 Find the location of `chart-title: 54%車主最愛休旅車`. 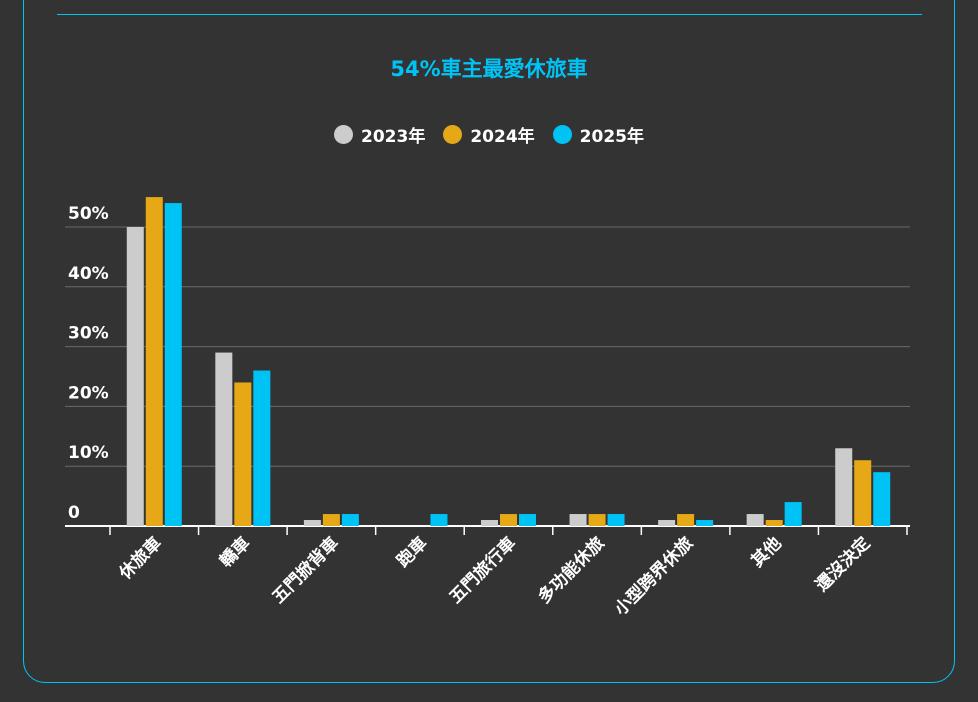

chart-title: 54%車主最愛休旅車 is located at coordinates (489, 69).